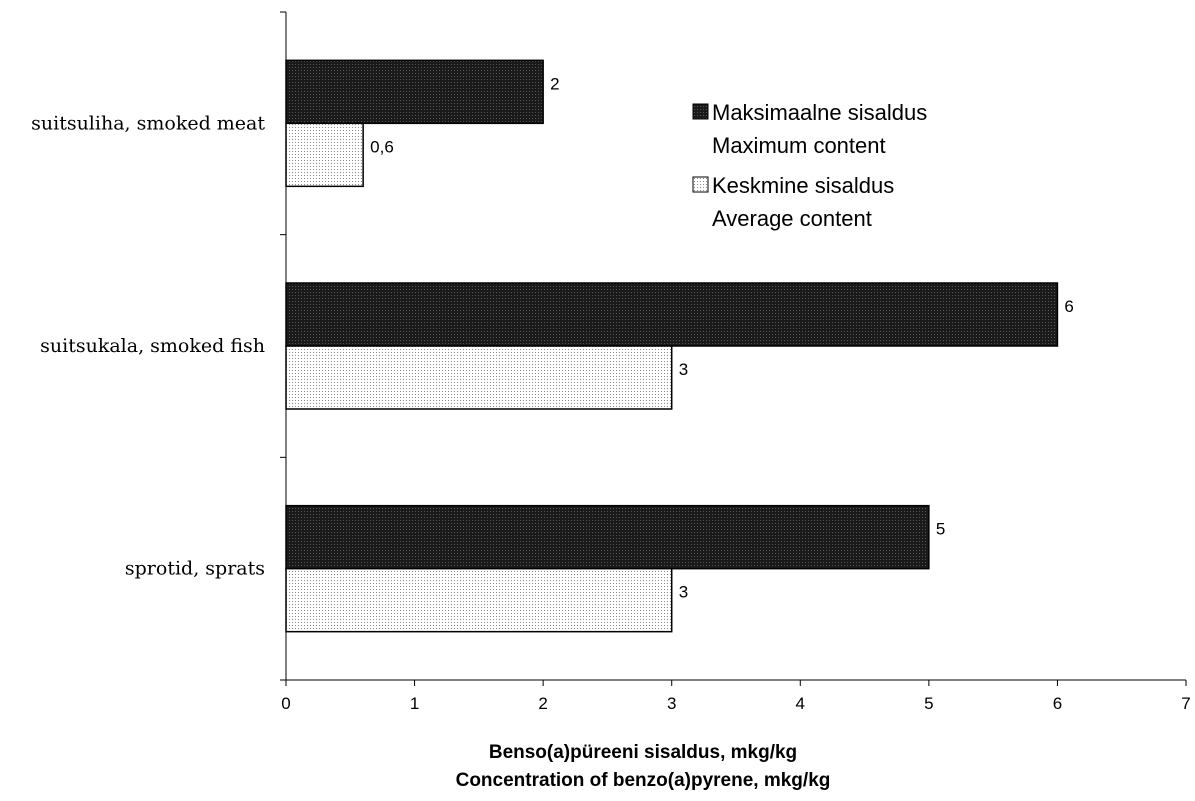 This screenshot has width=1195, height=801. What do you see at coordinates (940, 529) in the screenshot?
I see `data-label: 5` at bounding box center [940, 529].